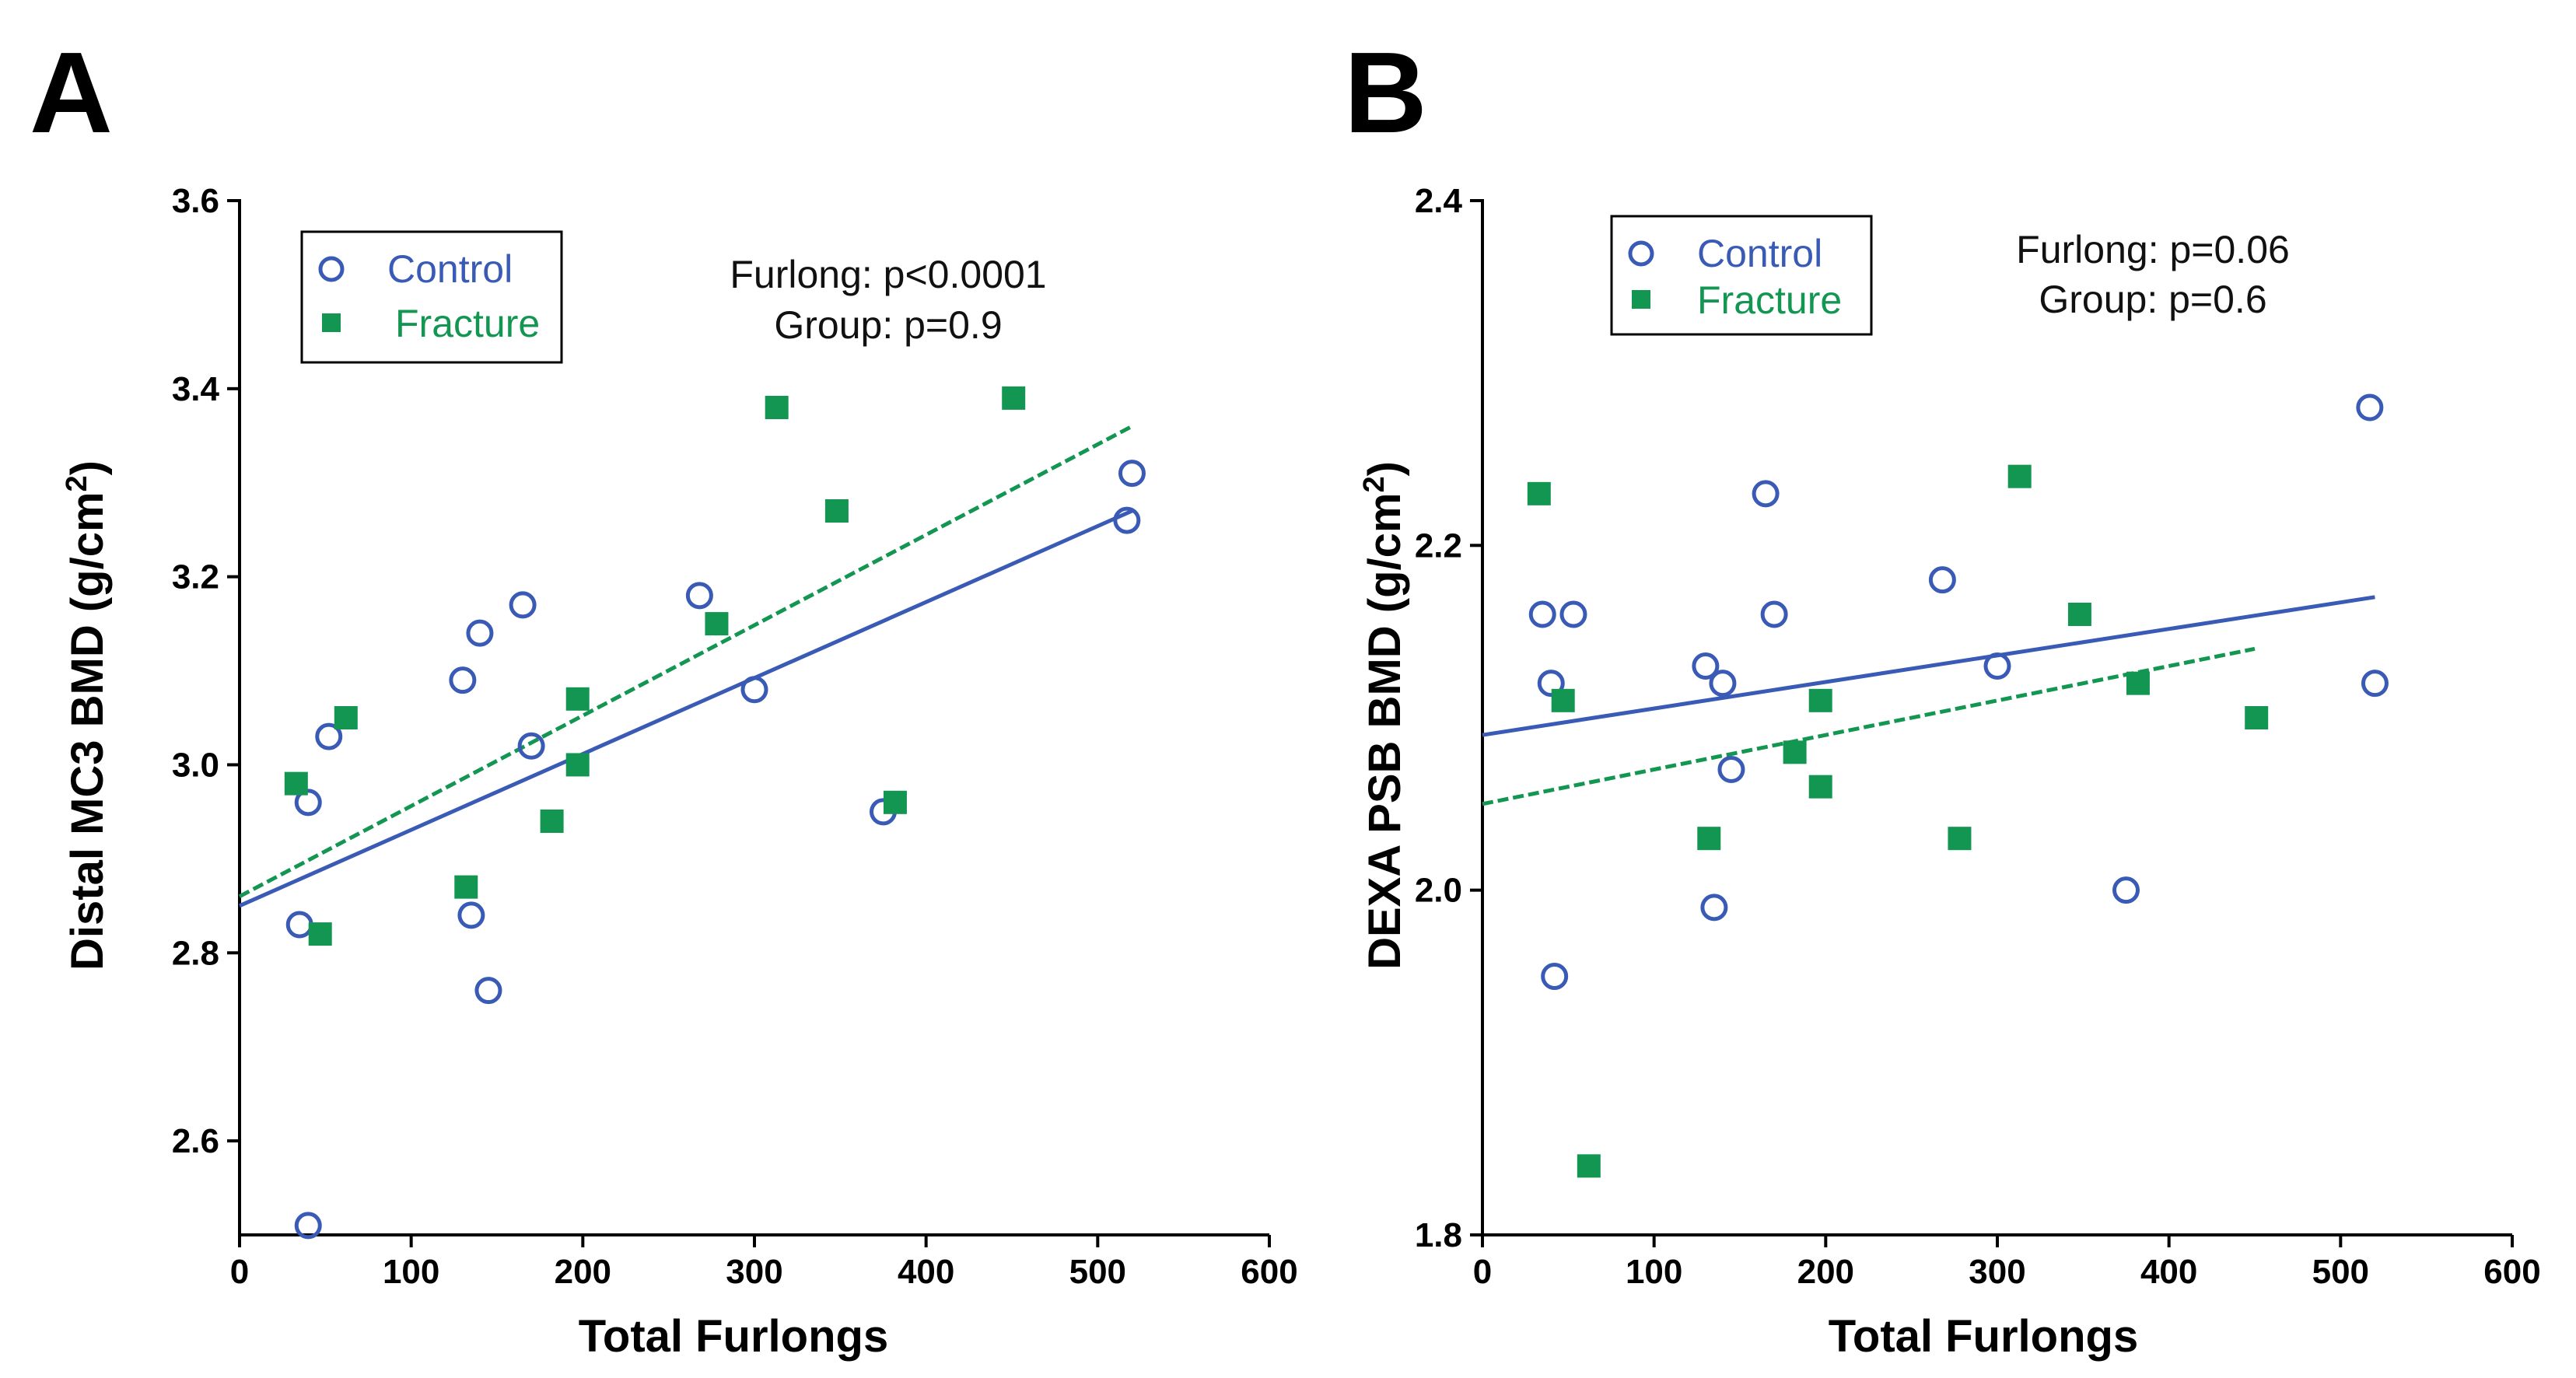 Image resolution: width=2576 pixels, height=1378 pixels. What do you see at coordinates (1641, 299) in the screenshot?
I see `legend-fracture-marker-b` at bounding box center [1641, 299].